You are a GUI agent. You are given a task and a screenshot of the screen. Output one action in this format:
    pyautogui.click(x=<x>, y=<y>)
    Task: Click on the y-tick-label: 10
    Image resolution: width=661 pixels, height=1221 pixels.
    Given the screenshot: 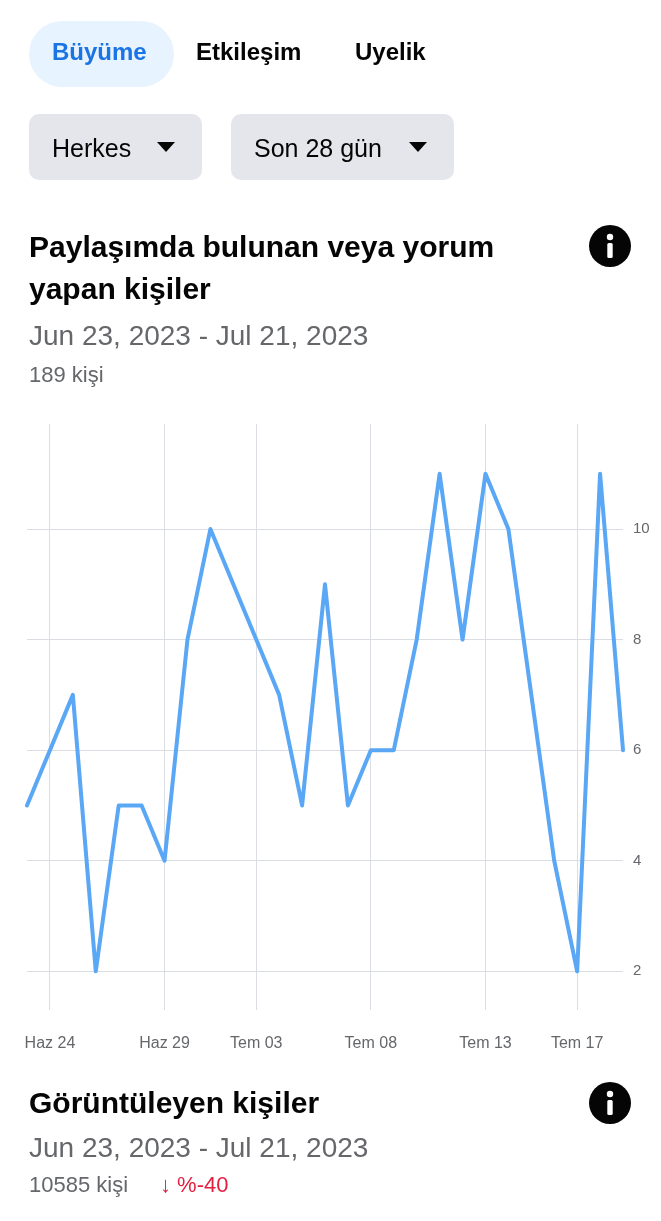 What is the action you would take?
    pyautogui.click(x=641, y=528)
    